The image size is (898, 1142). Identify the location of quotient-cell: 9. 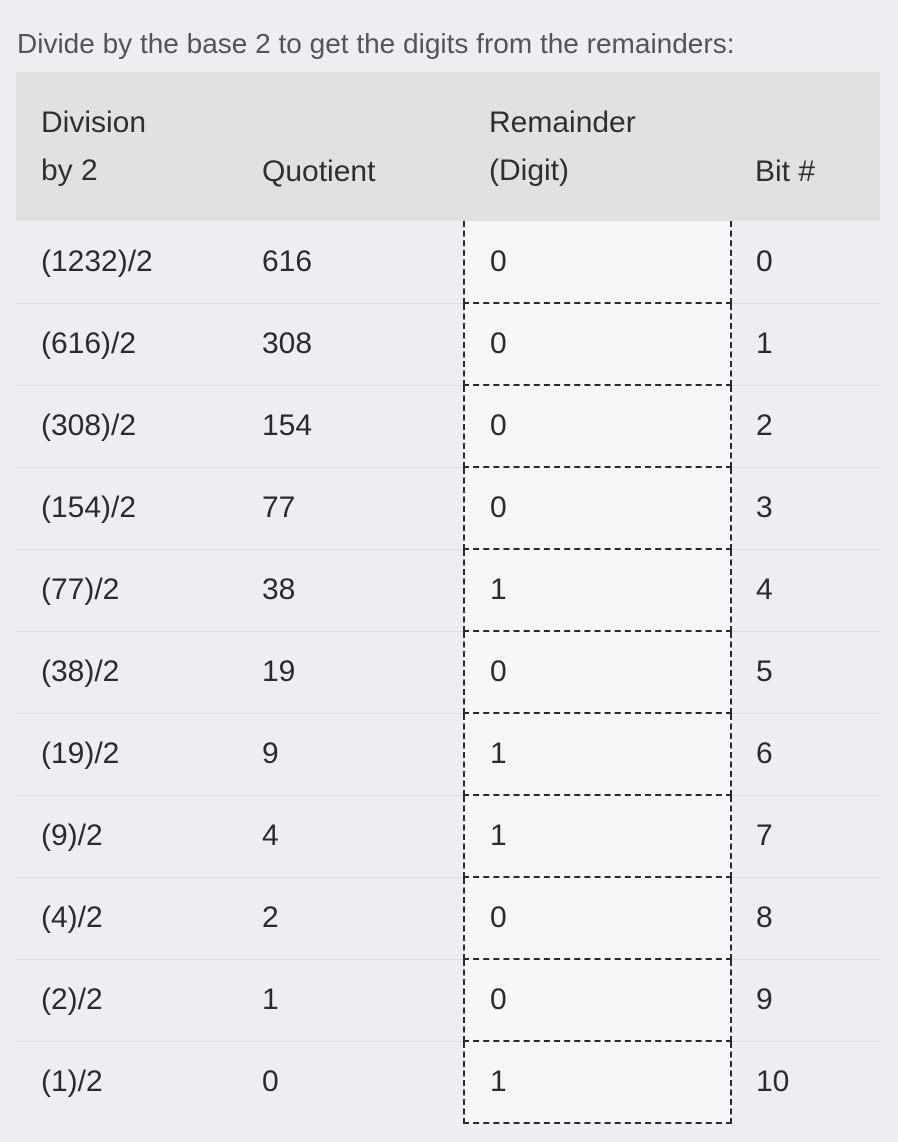
(350, 754).